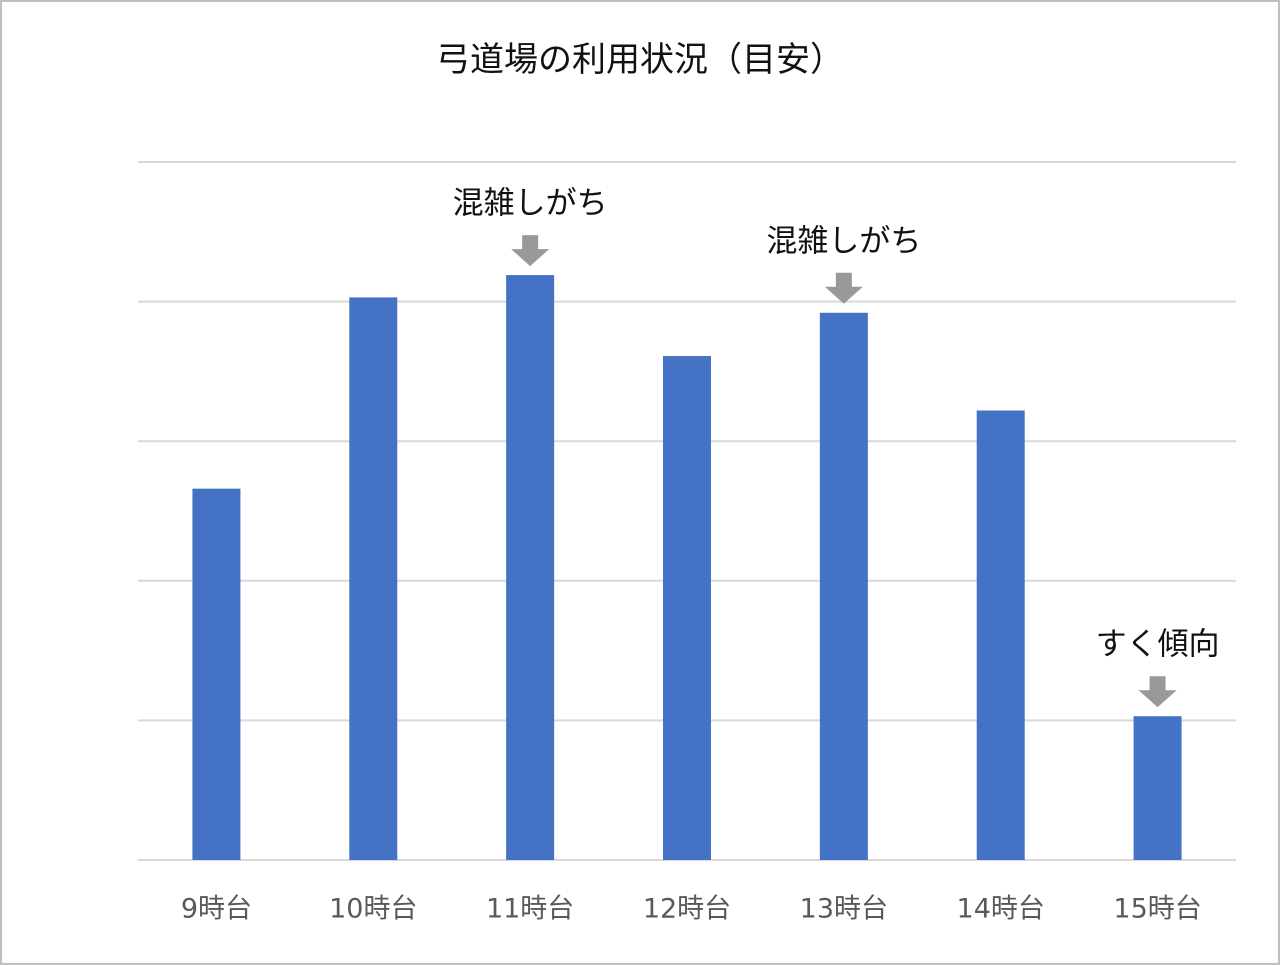 This screenshot has height=965, width=1280. I want to click on annotation: すく傾向, so click(1158, 645).